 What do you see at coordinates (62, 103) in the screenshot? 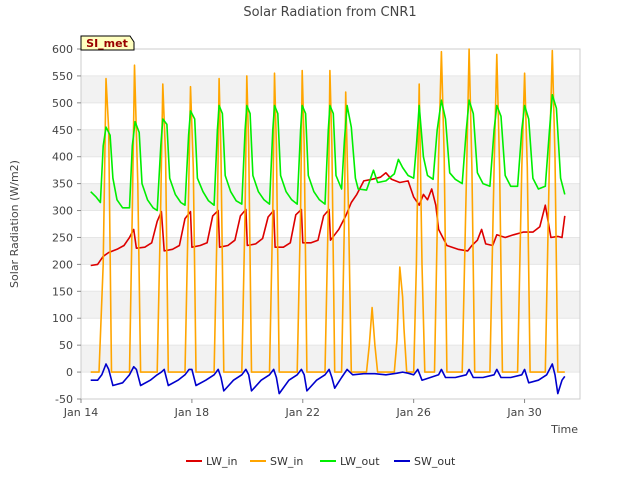
I see `y-tick-label: 500` at bounding box center [62, 103].